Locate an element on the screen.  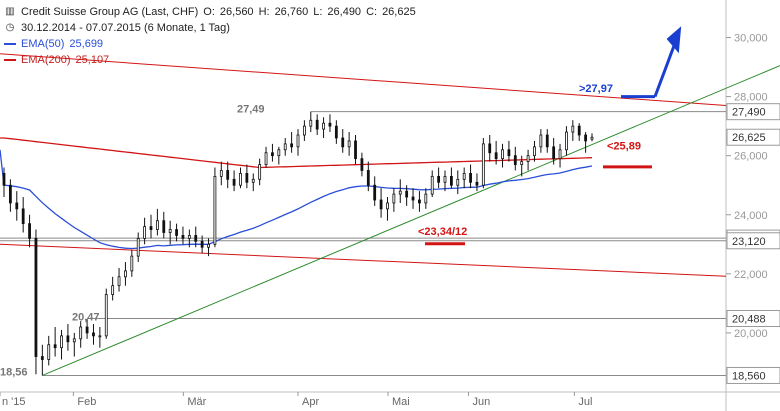
ema50-name: EMA(50) is located at coordinates (43, 44).